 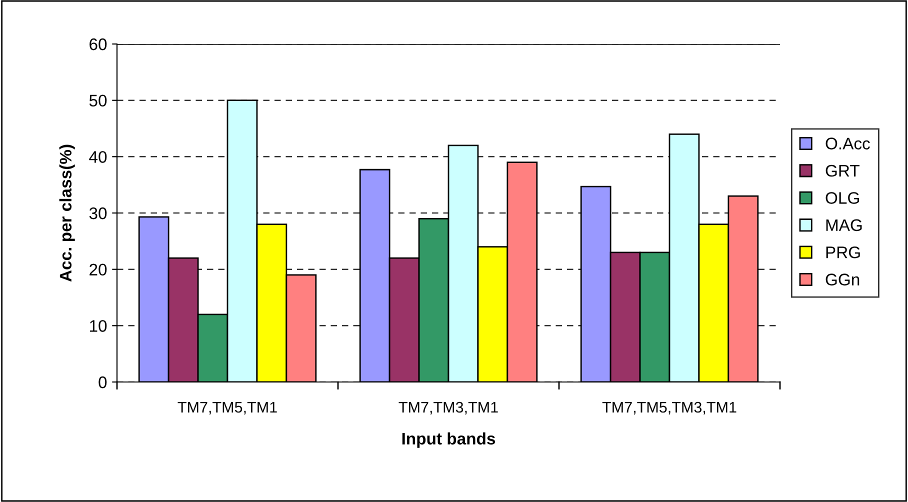 What do you see at coordinates (448, 408) in the screenshot?
I see `x-tick-label: TM7,TM3,TM1` at bounding box center [448, 408].